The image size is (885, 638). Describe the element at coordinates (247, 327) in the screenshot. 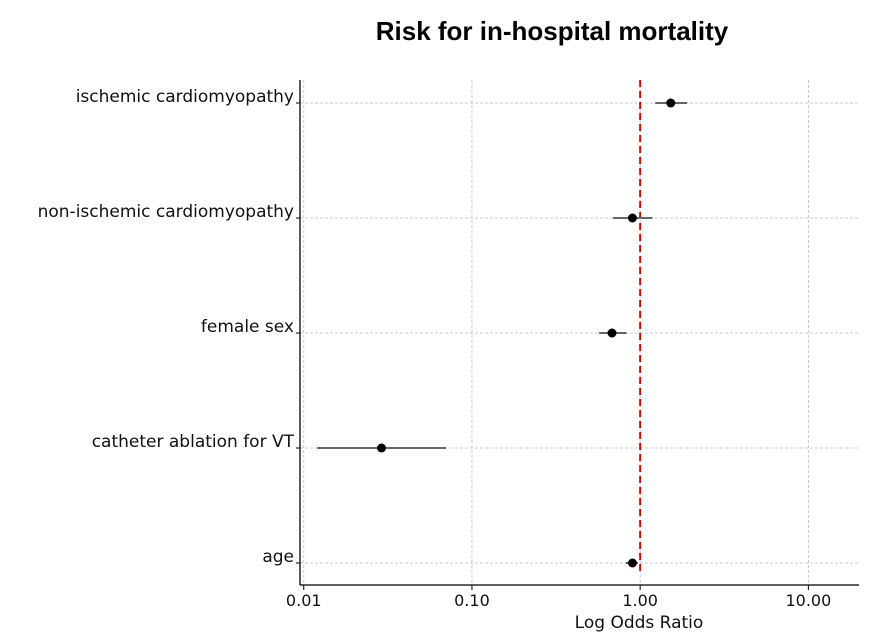

I see `y-tick-label: female sex` at that location.